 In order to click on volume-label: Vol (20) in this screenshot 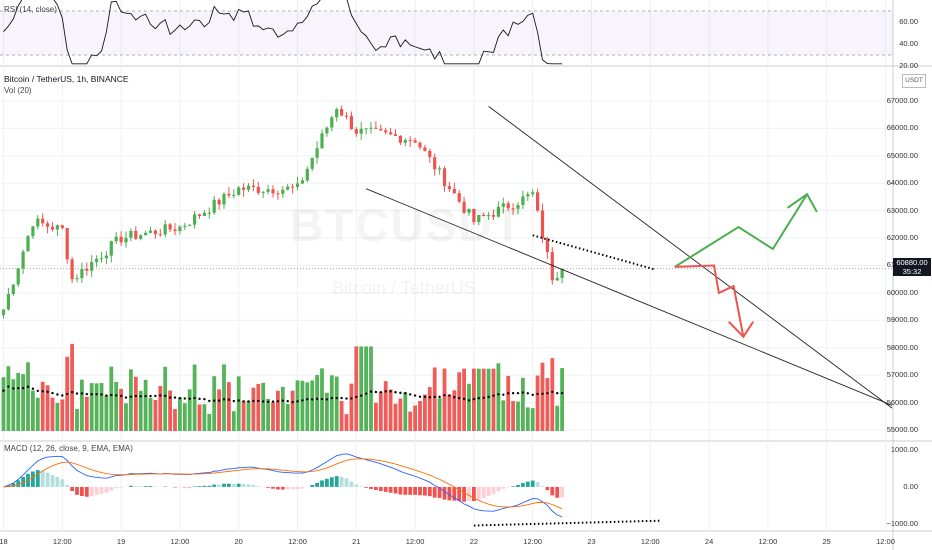, I will do `click(18, 90)`.